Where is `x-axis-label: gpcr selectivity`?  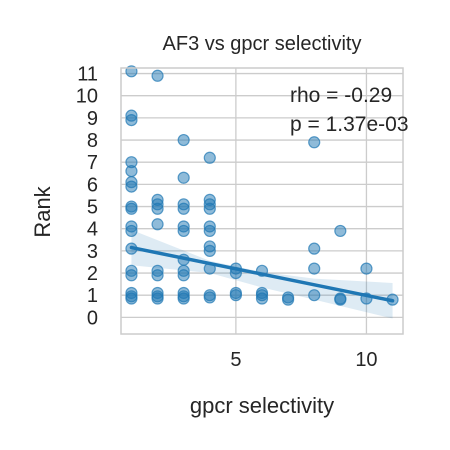 x-axis-label: gpcr selectivity is located at coordinates (262, 405).